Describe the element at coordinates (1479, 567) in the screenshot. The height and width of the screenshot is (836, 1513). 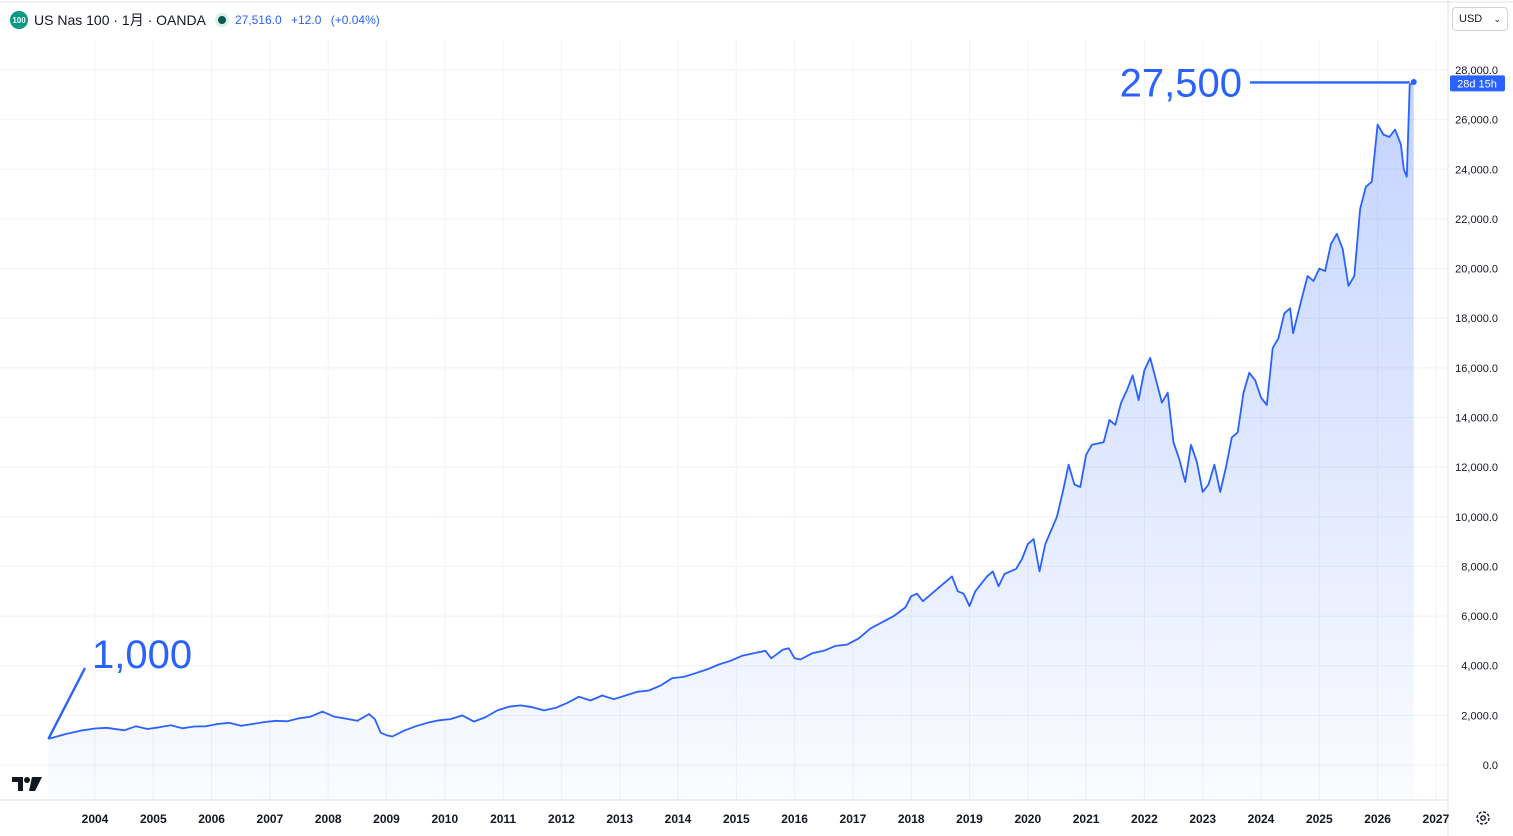
I see `y-tick-label: 8,000.0` at that location.